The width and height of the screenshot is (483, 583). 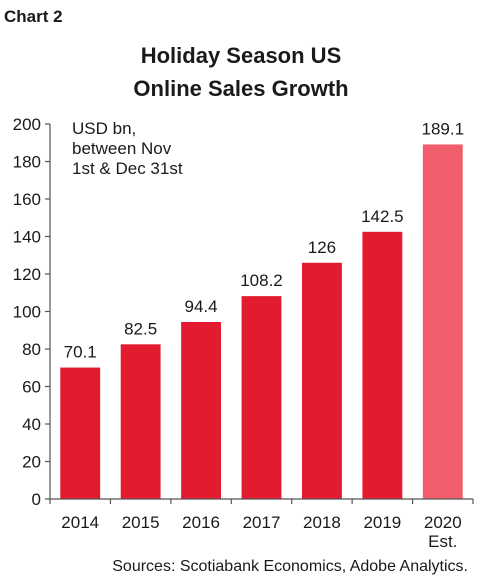 What do you see at coordinates (140, 328) in the screenshot?
I see `data-label-2015: 82.5` at bounding box center [140, 328].